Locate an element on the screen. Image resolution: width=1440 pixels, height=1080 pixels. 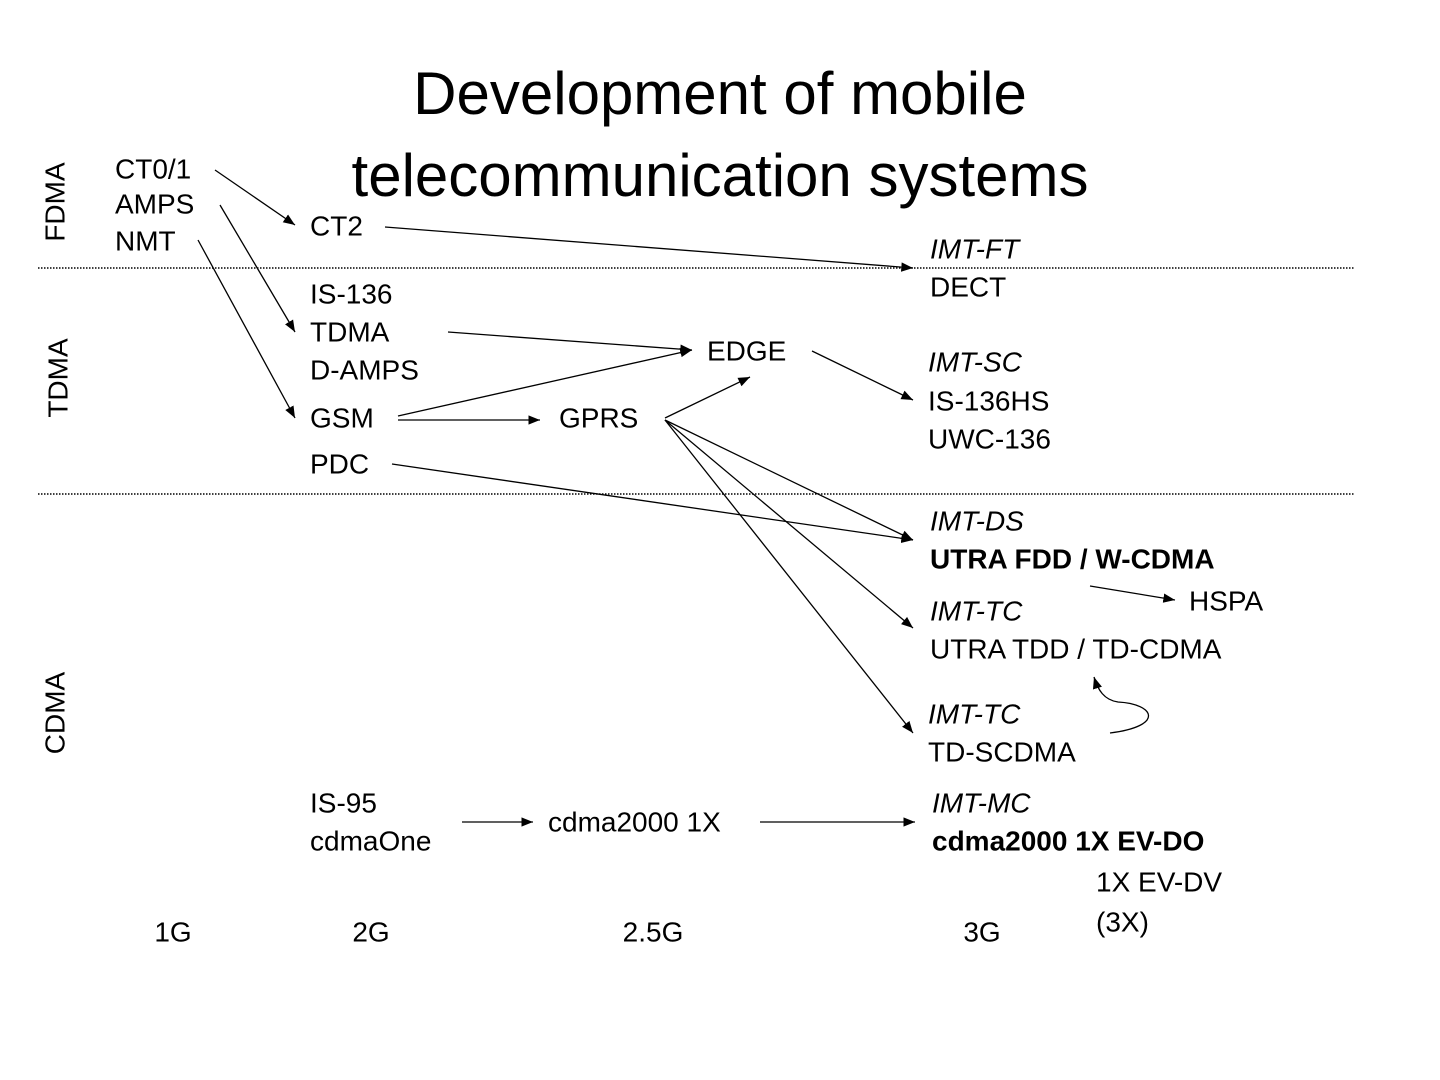
node: TDMA is located at coordinates (350, 331).